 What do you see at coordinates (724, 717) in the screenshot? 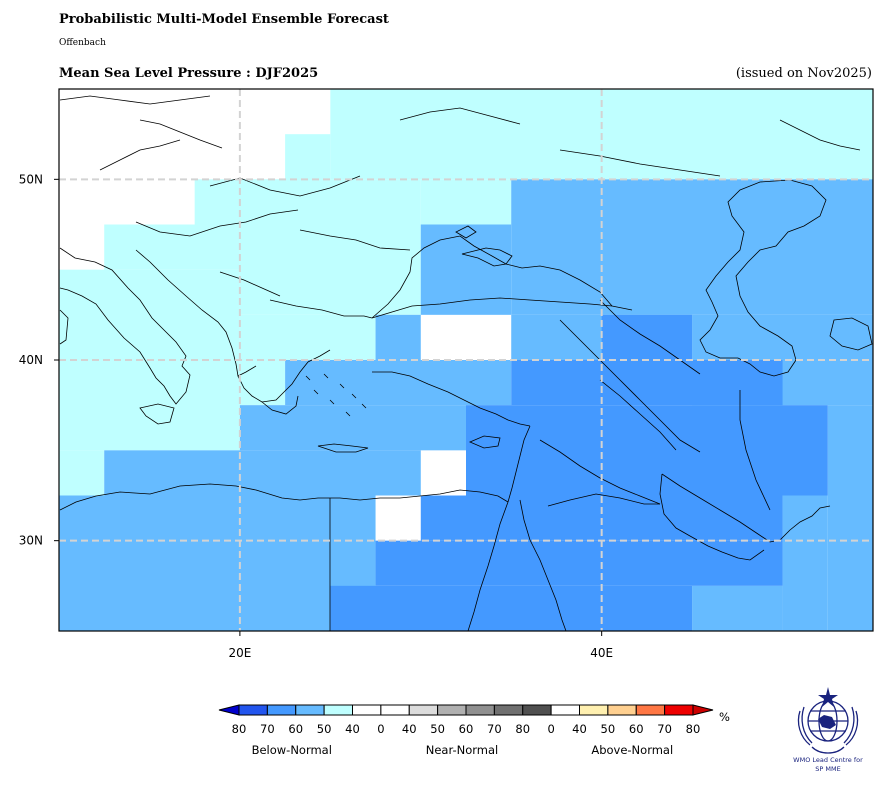
I see `colorbar-unit: %` at bounding box center [724, 717].